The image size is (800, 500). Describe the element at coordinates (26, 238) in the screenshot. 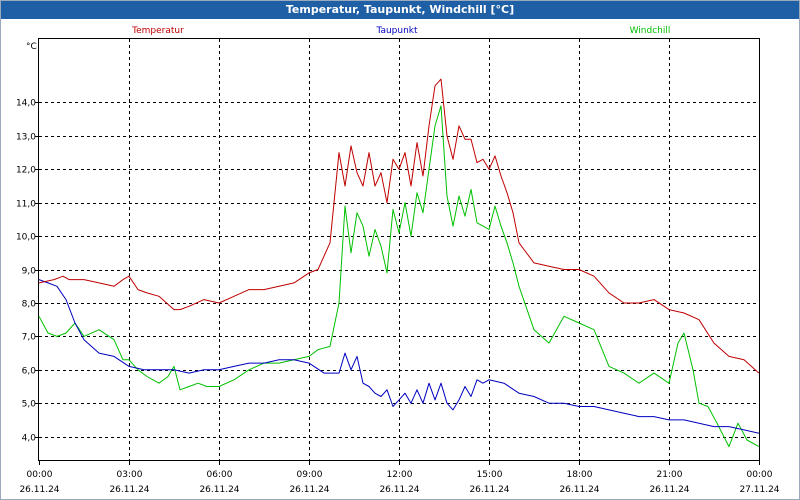

I see `y-tick-label: 10,0` at that location.